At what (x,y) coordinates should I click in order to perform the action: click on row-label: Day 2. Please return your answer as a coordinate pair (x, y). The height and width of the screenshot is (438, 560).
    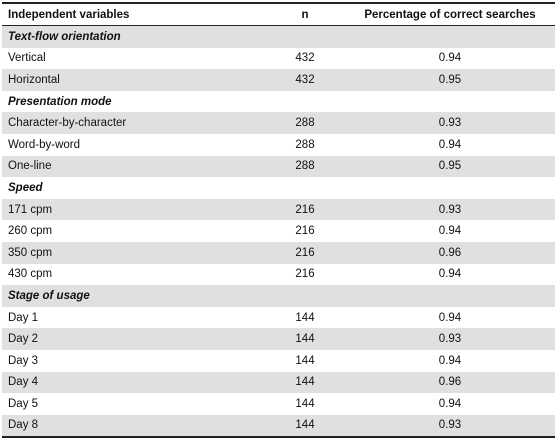
    Looking at the image, I should click on (23, 339).